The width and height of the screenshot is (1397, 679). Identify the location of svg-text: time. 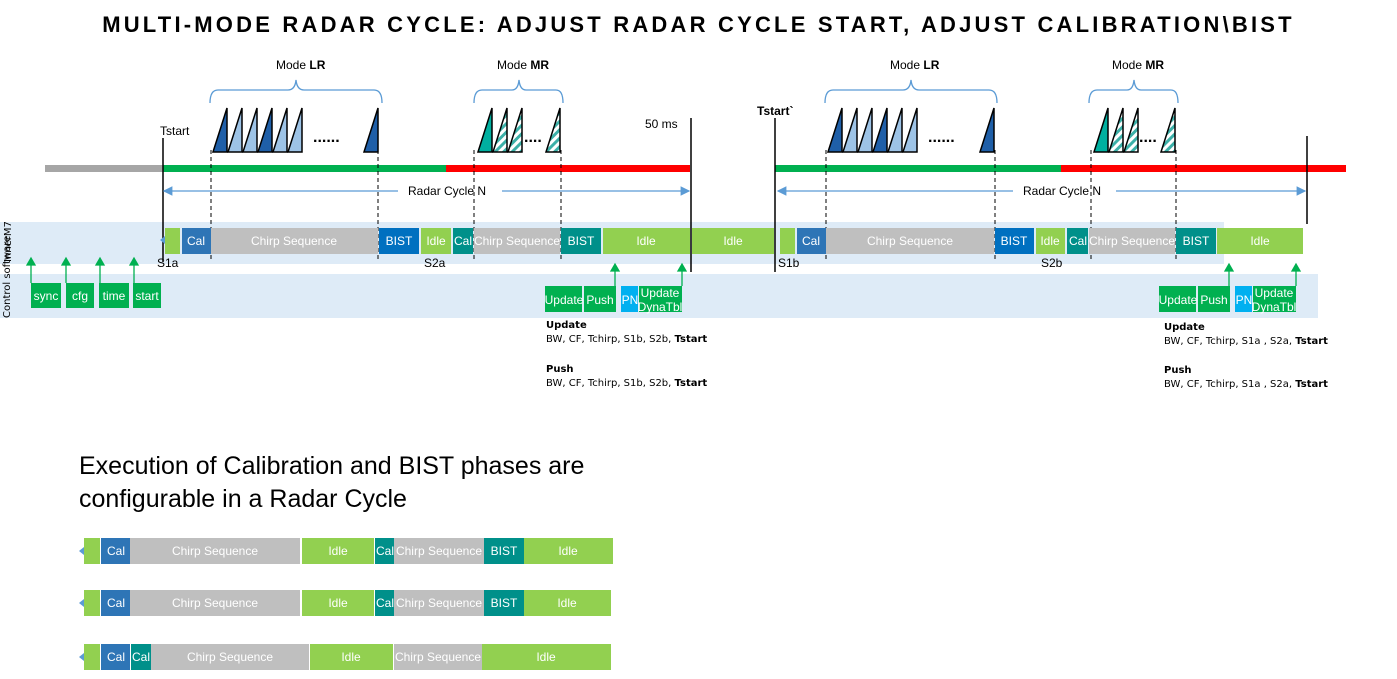
(114, 296).